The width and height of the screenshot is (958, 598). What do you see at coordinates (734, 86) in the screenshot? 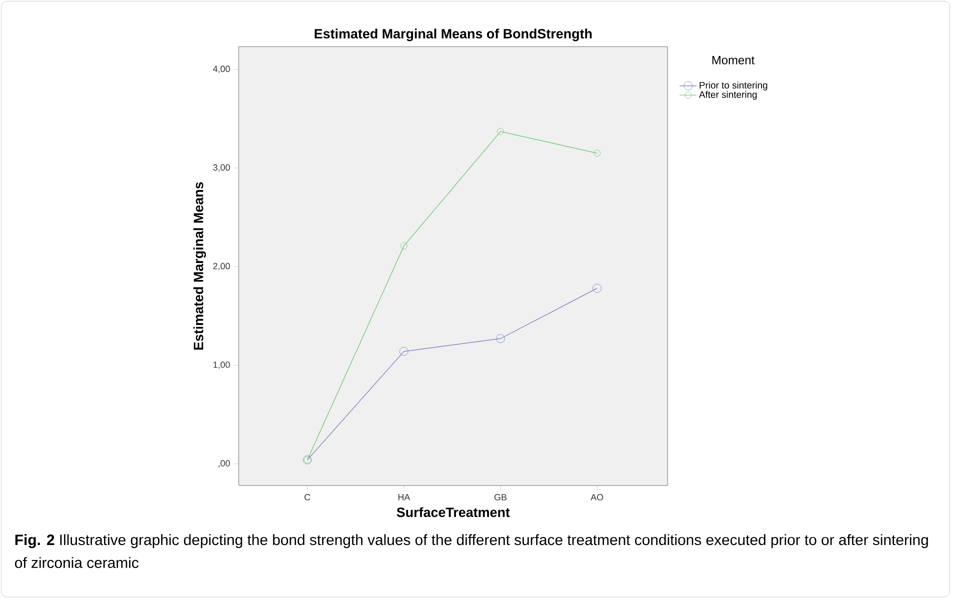
I see `legend-label: Prior to sintering` at bounding box center [734, 86].